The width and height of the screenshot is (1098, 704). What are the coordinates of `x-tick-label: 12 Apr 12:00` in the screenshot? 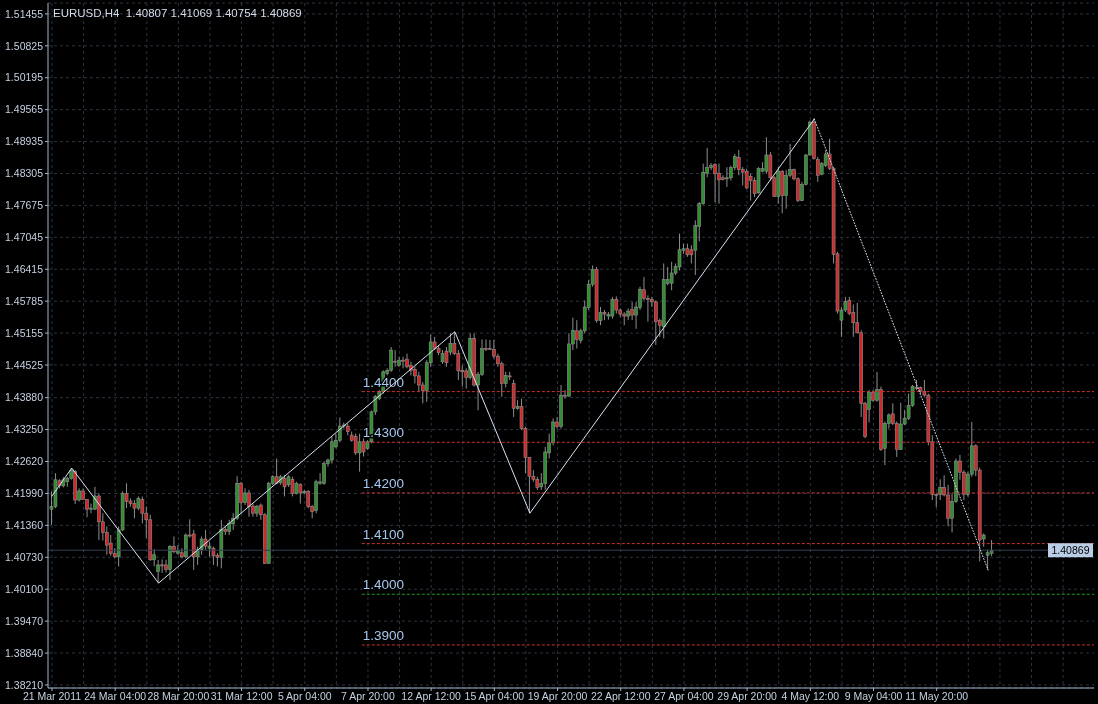 It's located at (431, 696).